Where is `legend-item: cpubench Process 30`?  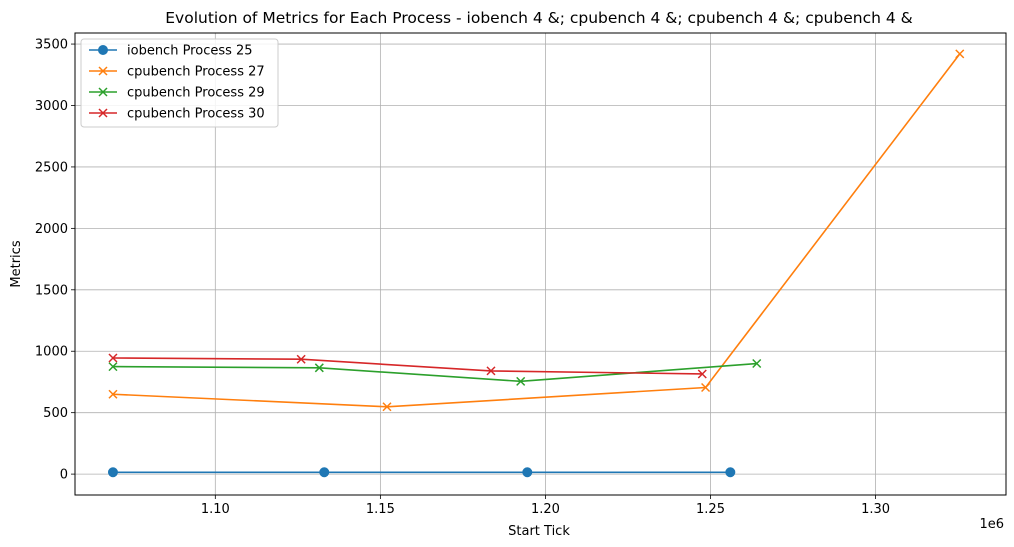
legend-item: cpubench Process 30 is located at coordinates (177, 114).